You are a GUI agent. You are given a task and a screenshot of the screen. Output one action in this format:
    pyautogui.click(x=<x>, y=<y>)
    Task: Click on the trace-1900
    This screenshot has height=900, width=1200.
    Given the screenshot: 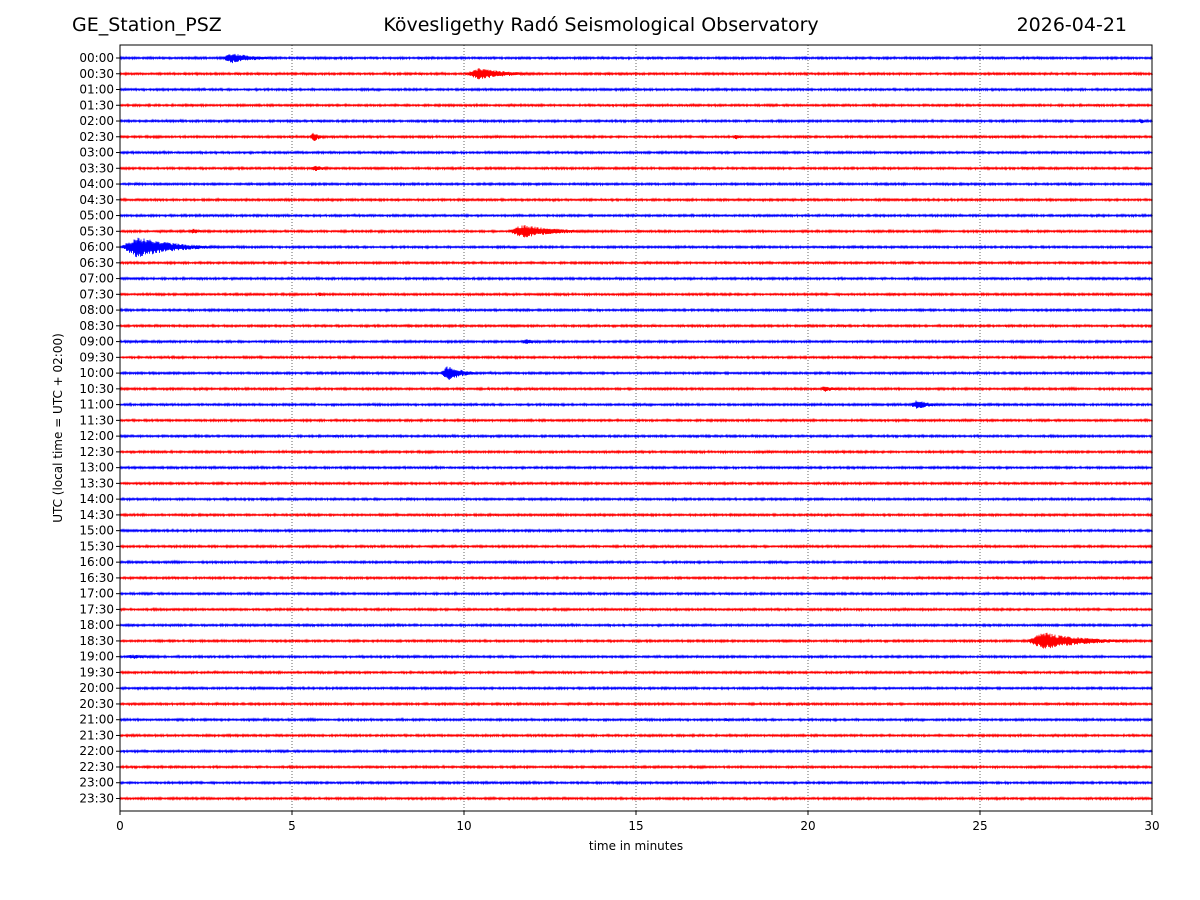 What is the action you would take?
    pyautogui.click(x=636, y=656)
    